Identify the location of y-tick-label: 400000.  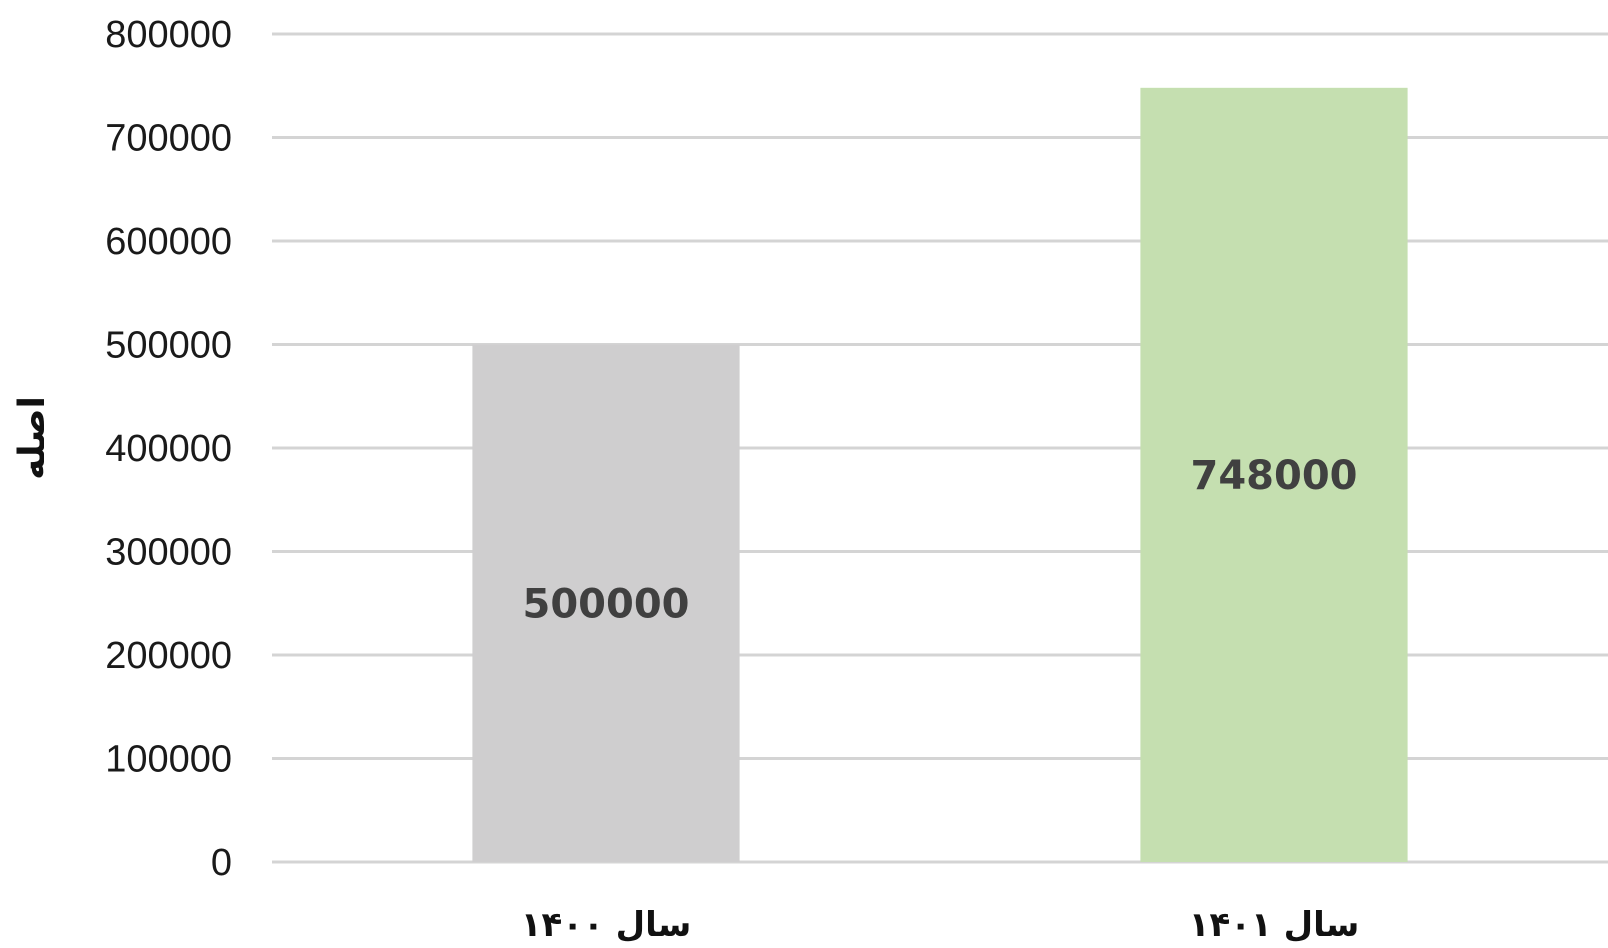
(168, 449).